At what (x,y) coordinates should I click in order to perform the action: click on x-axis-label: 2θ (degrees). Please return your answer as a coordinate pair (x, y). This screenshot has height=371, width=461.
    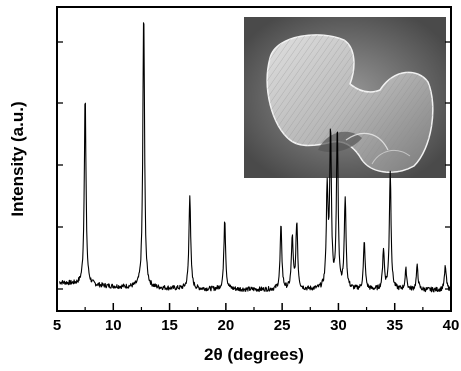
    Looking at the image, I should click on (254, 354).